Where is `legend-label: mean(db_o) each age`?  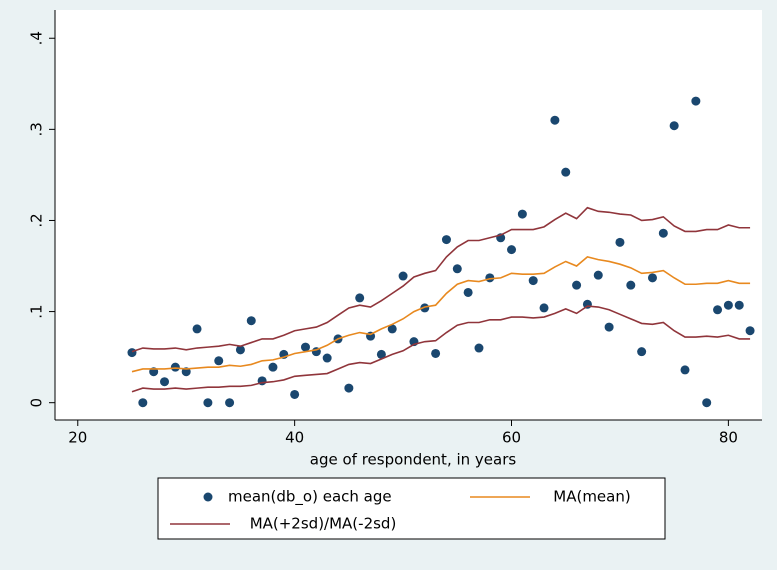
legend-label: mean(db_o) each age is located at coordinates (310, 497).